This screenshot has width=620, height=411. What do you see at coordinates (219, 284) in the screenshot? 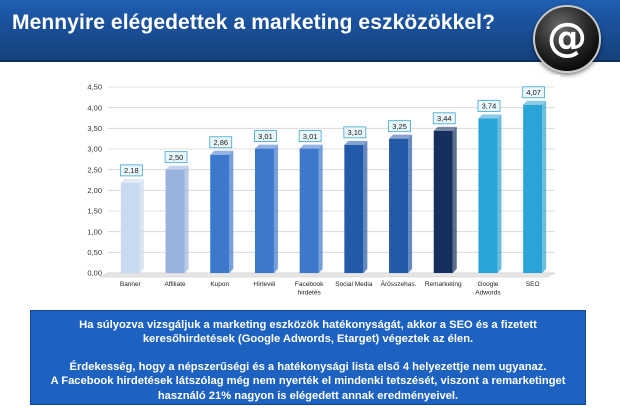
I see `category-label: Kupon` at bounding box center [219, 284].